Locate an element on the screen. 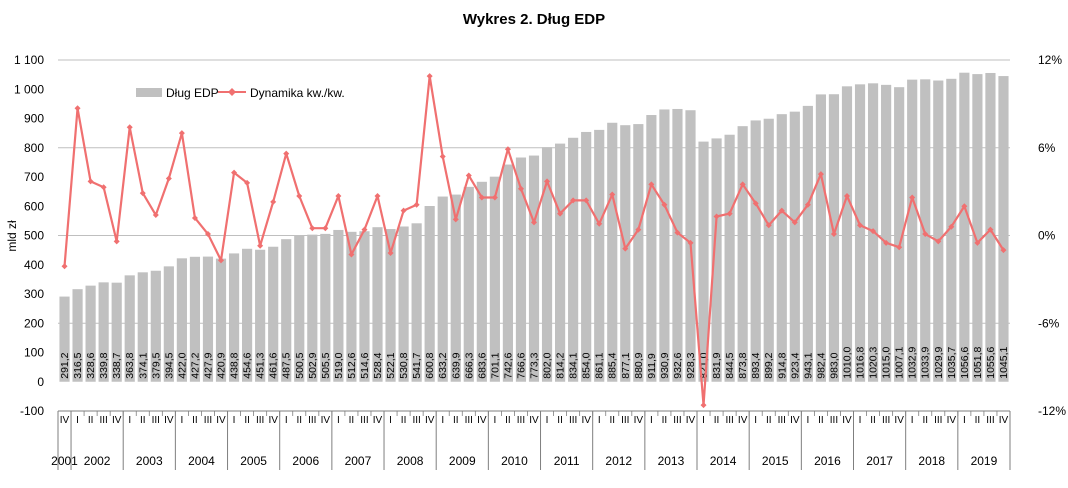 This screenshot has width=1068, height=488. debt-bar-label: 914,8 is located at coordinates (782, 365).